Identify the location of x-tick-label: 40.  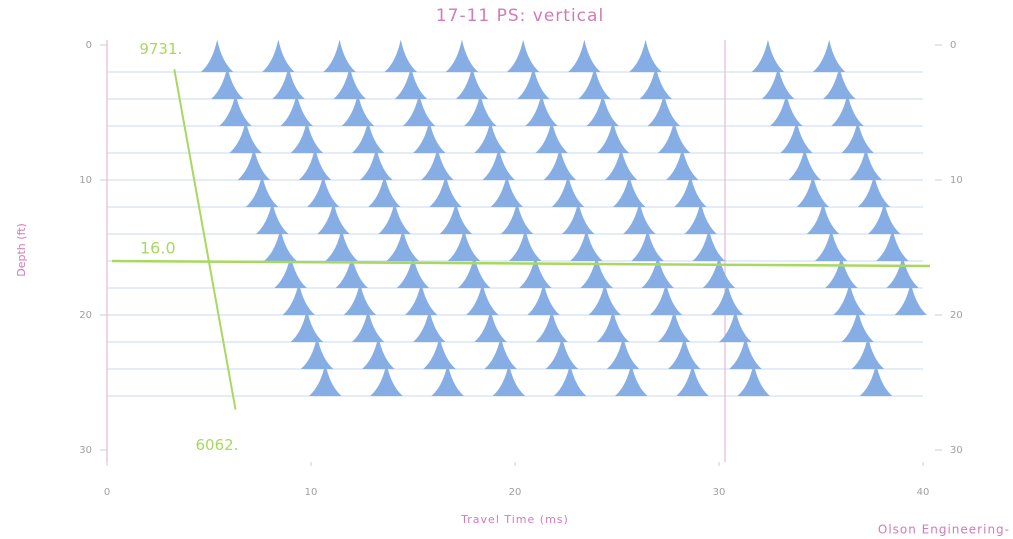
(923, 492).